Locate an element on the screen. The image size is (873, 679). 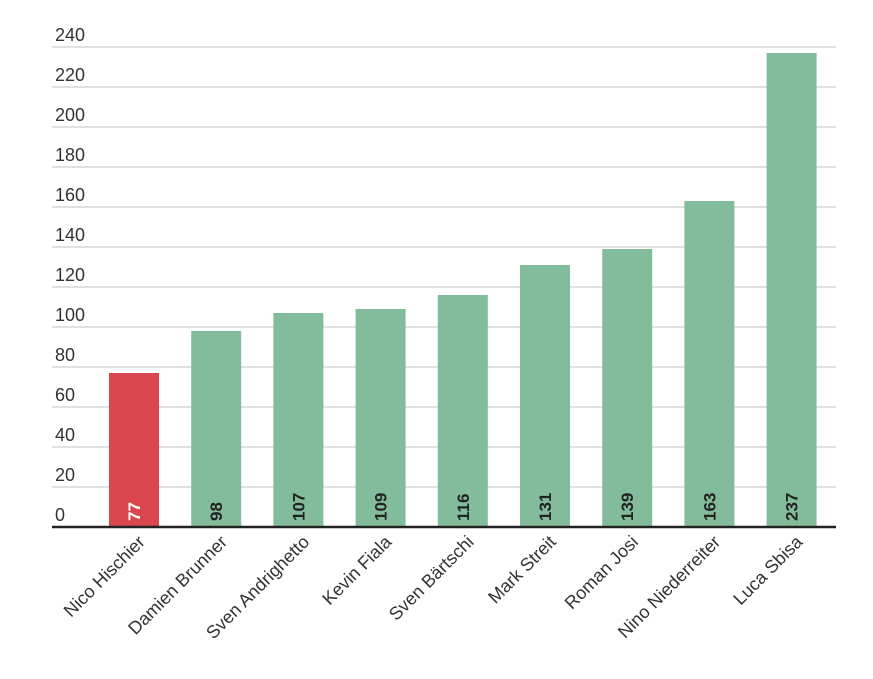
y-tick-label: 120 is located at coordinates (70, 275).